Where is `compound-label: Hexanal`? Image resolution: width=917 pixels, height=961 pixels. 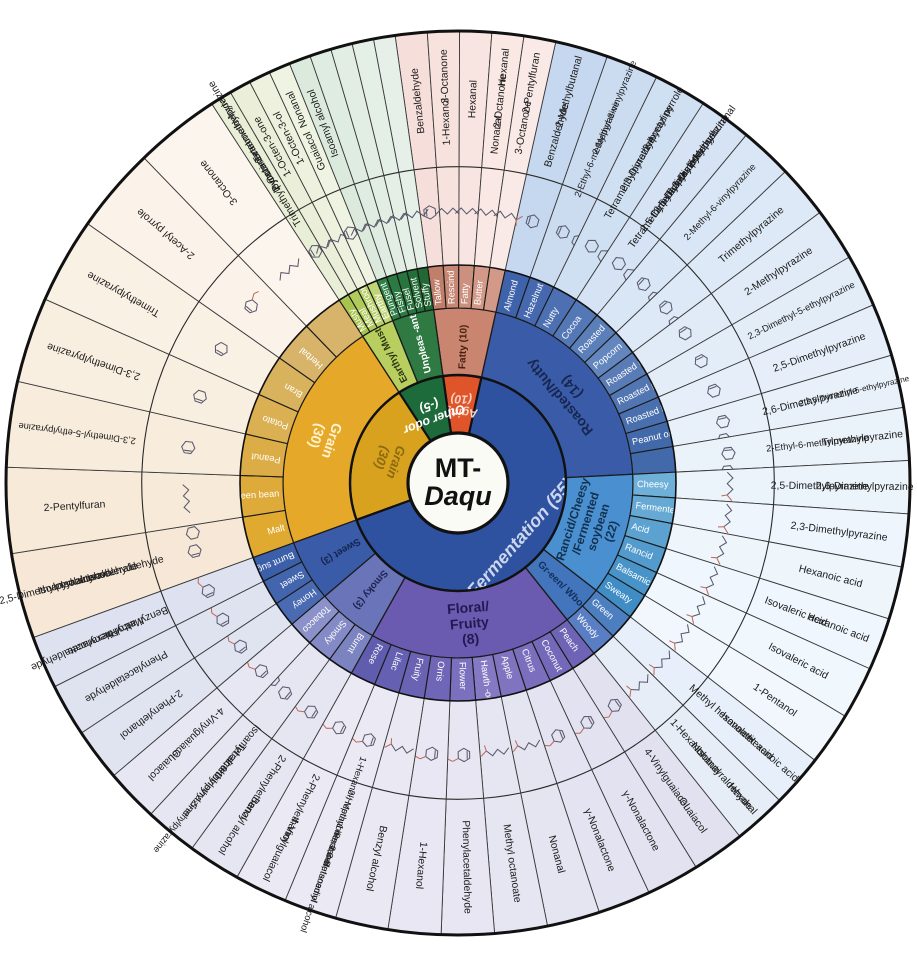
compound-label: Hexanal is located at coordinates (473, 99).